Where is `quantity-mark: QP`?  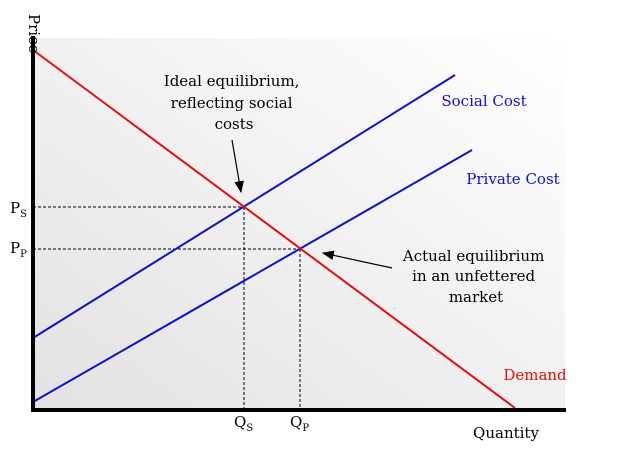
quantity-mark: QP is located at coordinates (299, 423).